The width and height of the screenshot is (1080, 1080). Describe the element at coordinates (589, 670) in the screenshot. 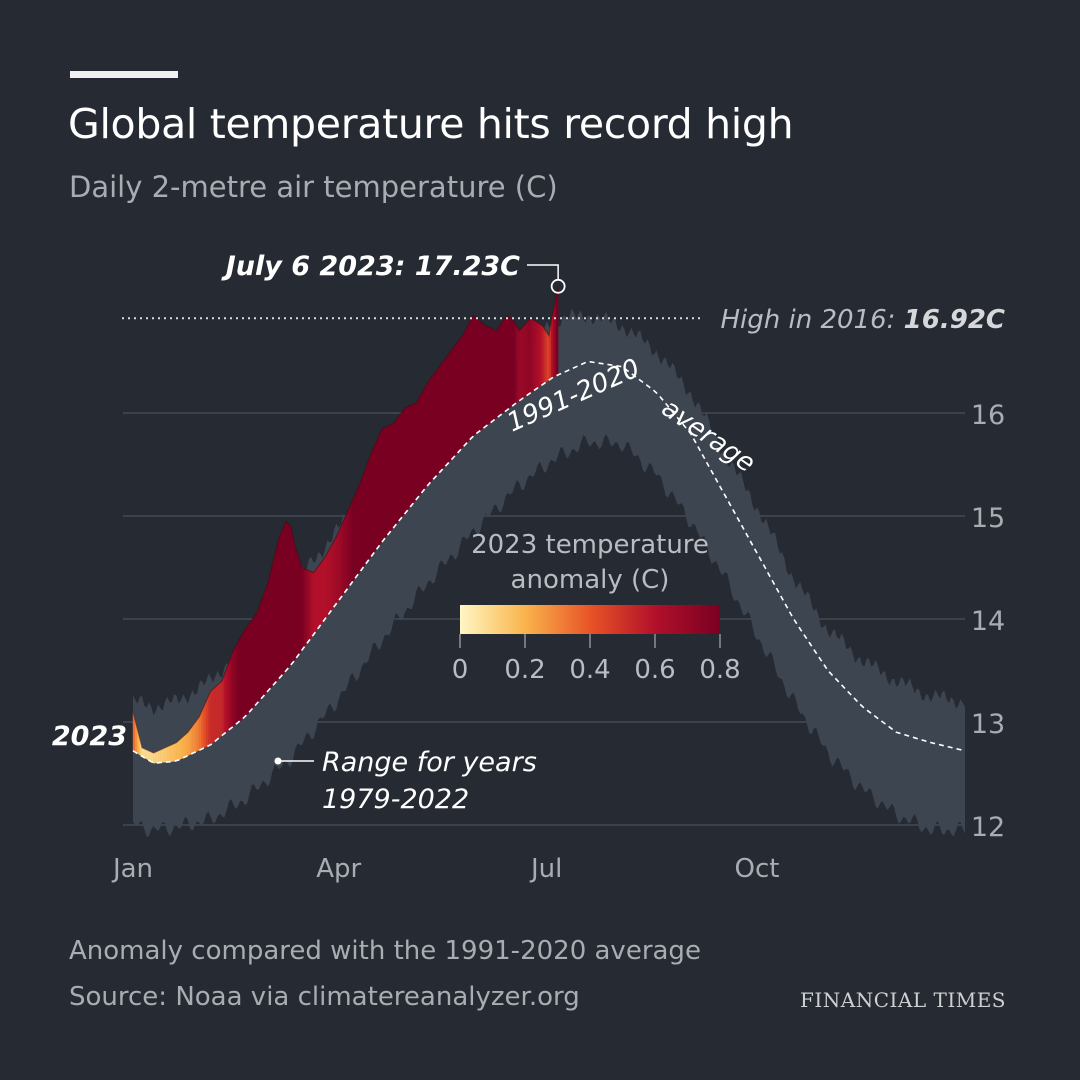

I see `legend-tick-label: 0.4` at that location.